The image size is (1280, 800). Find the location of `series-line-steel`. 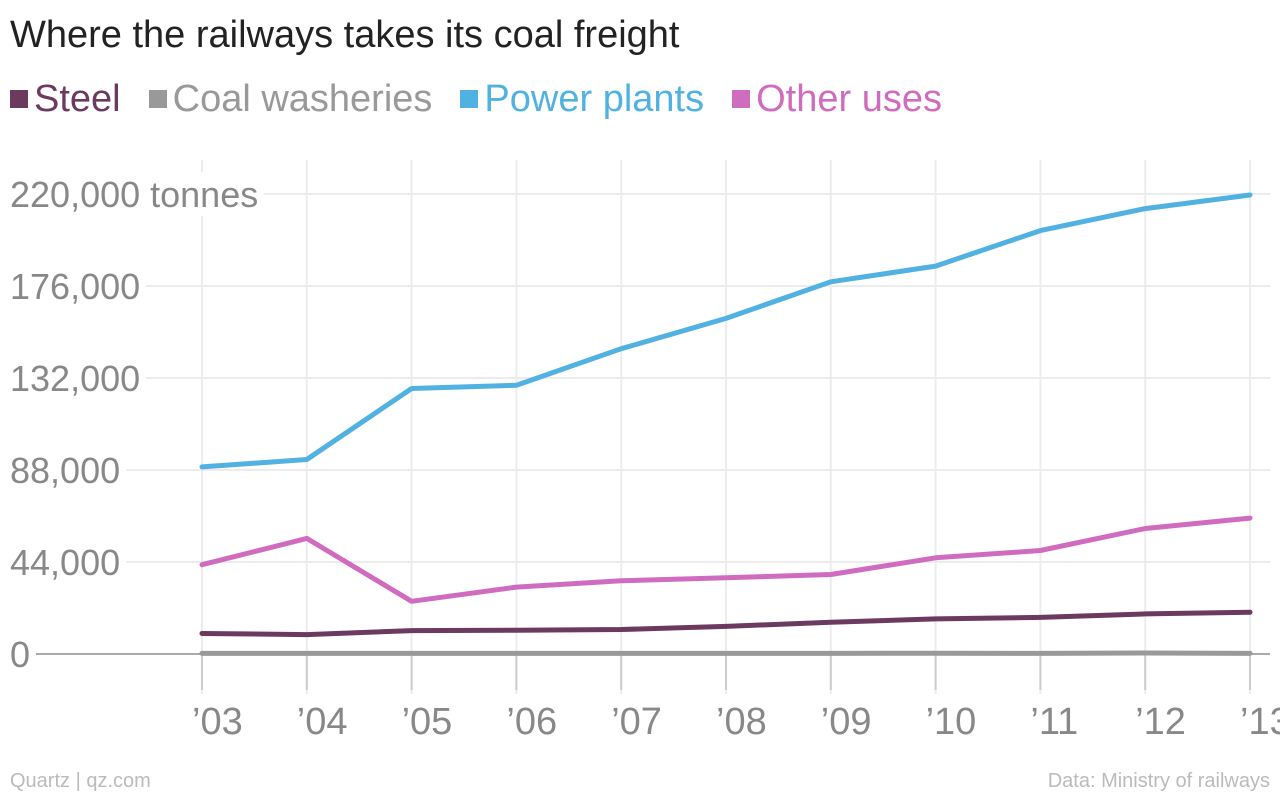

series-line-steel is located at coordinates (726, 623).